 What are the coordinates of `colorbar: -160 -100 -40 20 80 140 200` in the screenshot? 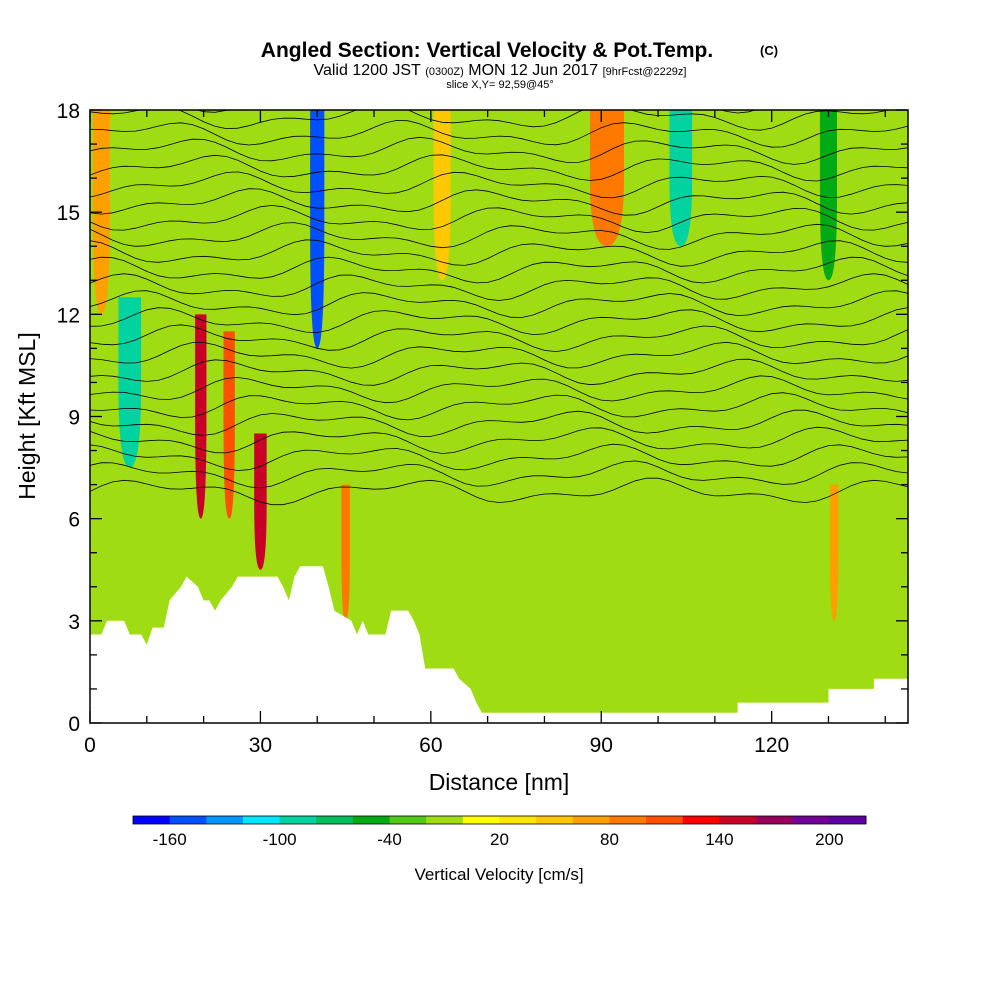 It's located at (499, 832).